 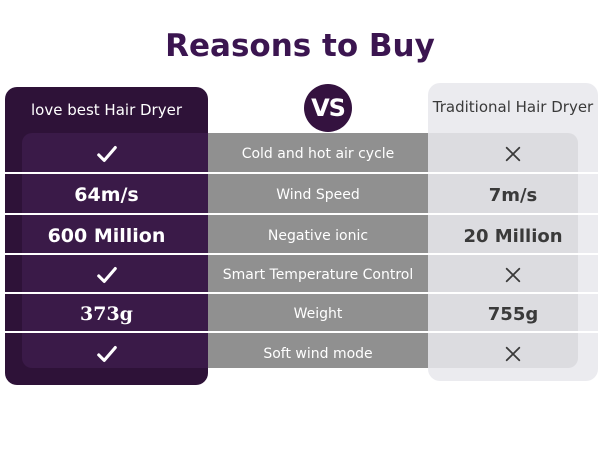 What do you see at coordinates (106, 236) in the screenshot?
I see `left-value: 600 Million` at bounding box center [106, 236].